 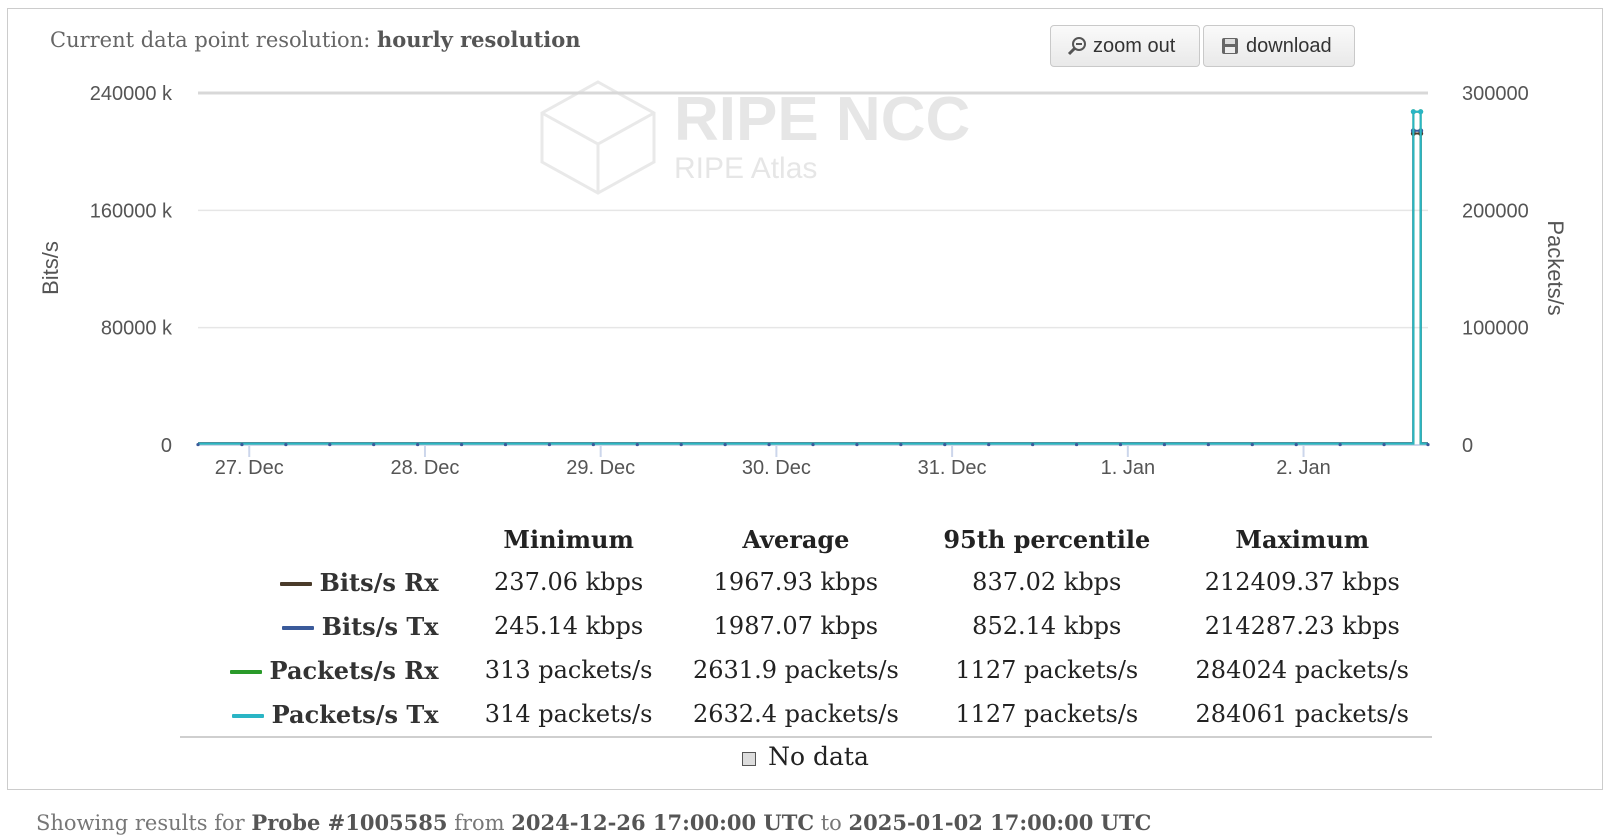 What do you see at coordinates (1047, 582) in the screenshot?
I see `stat-value: 837.02 kbps` at bounding box center [1047, 582].